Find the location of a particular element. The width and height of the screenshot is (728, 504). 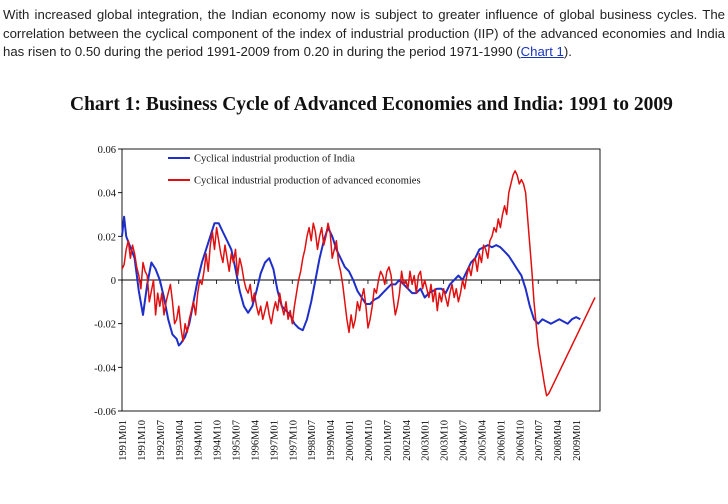

x-tick-label: 1991M10 is located at coordinates (142, 440).